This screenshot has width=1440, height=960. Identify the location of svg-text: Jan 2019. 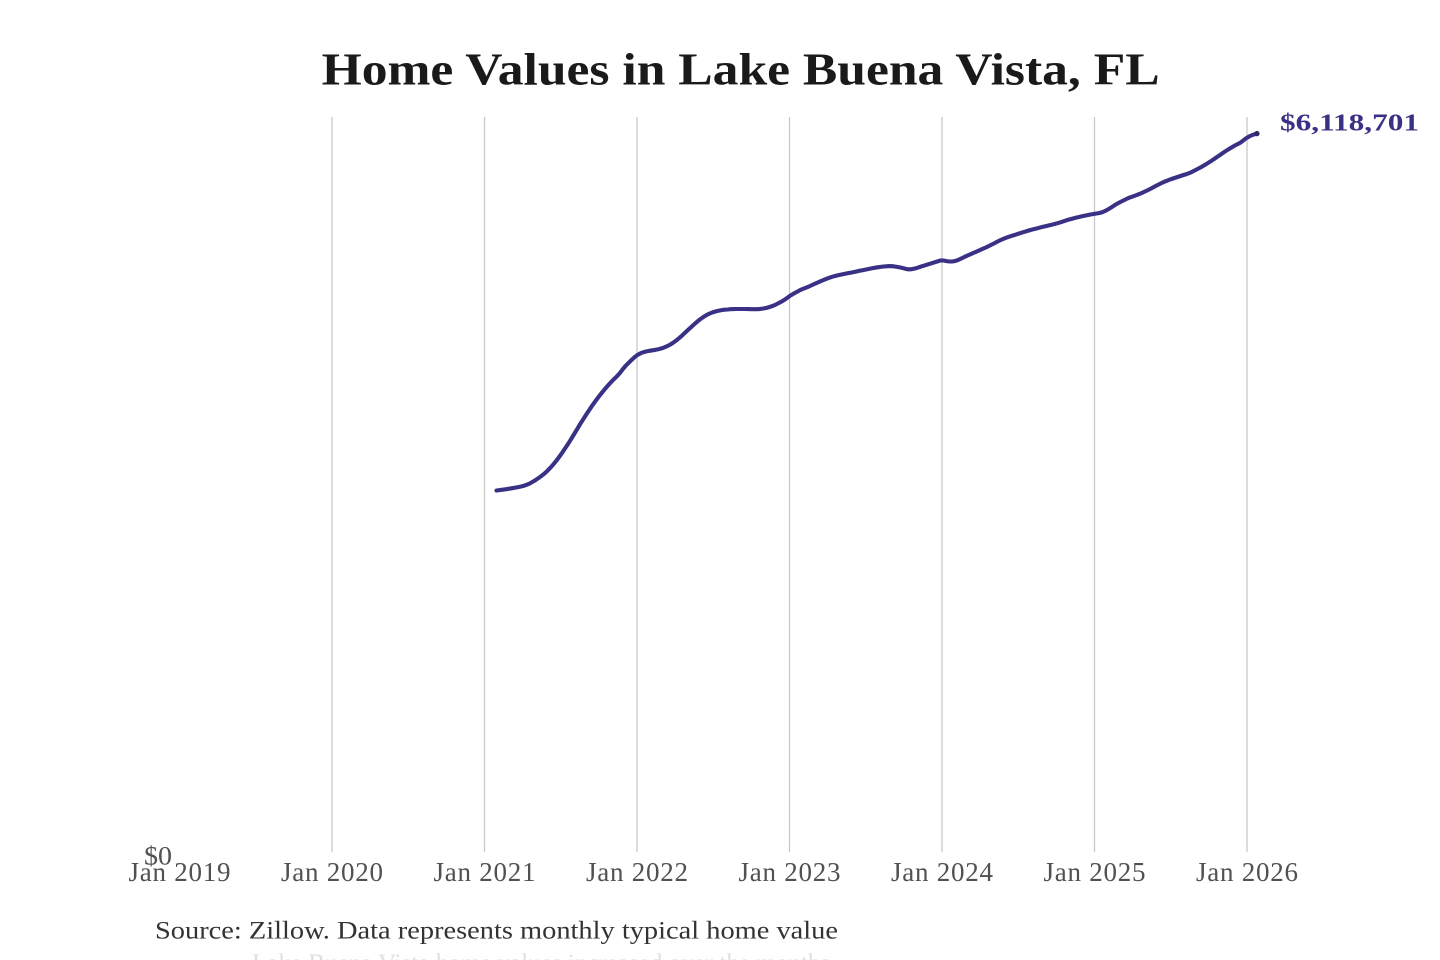
(180, 872).